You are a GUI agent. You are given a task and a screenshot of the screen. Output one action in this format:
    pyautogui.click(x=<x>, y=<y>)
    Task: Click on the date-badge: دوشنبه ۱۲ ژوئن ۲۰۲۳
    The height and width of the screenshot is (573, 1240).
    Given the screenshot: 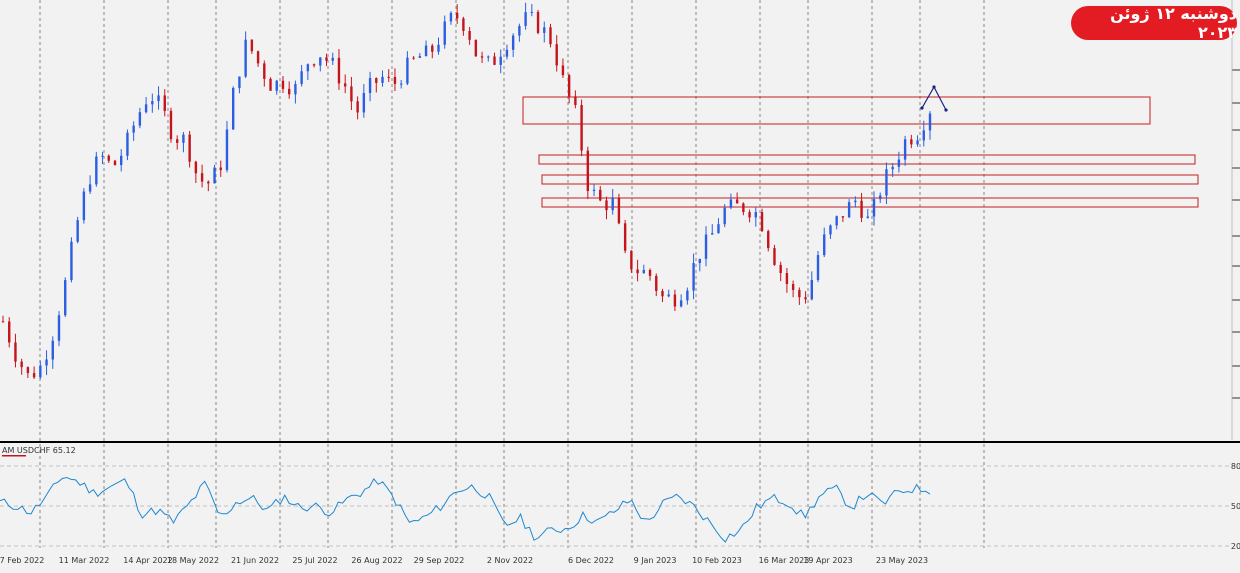 What is the action you would take?
    pyautogui.click(x=1154, y=23)
    